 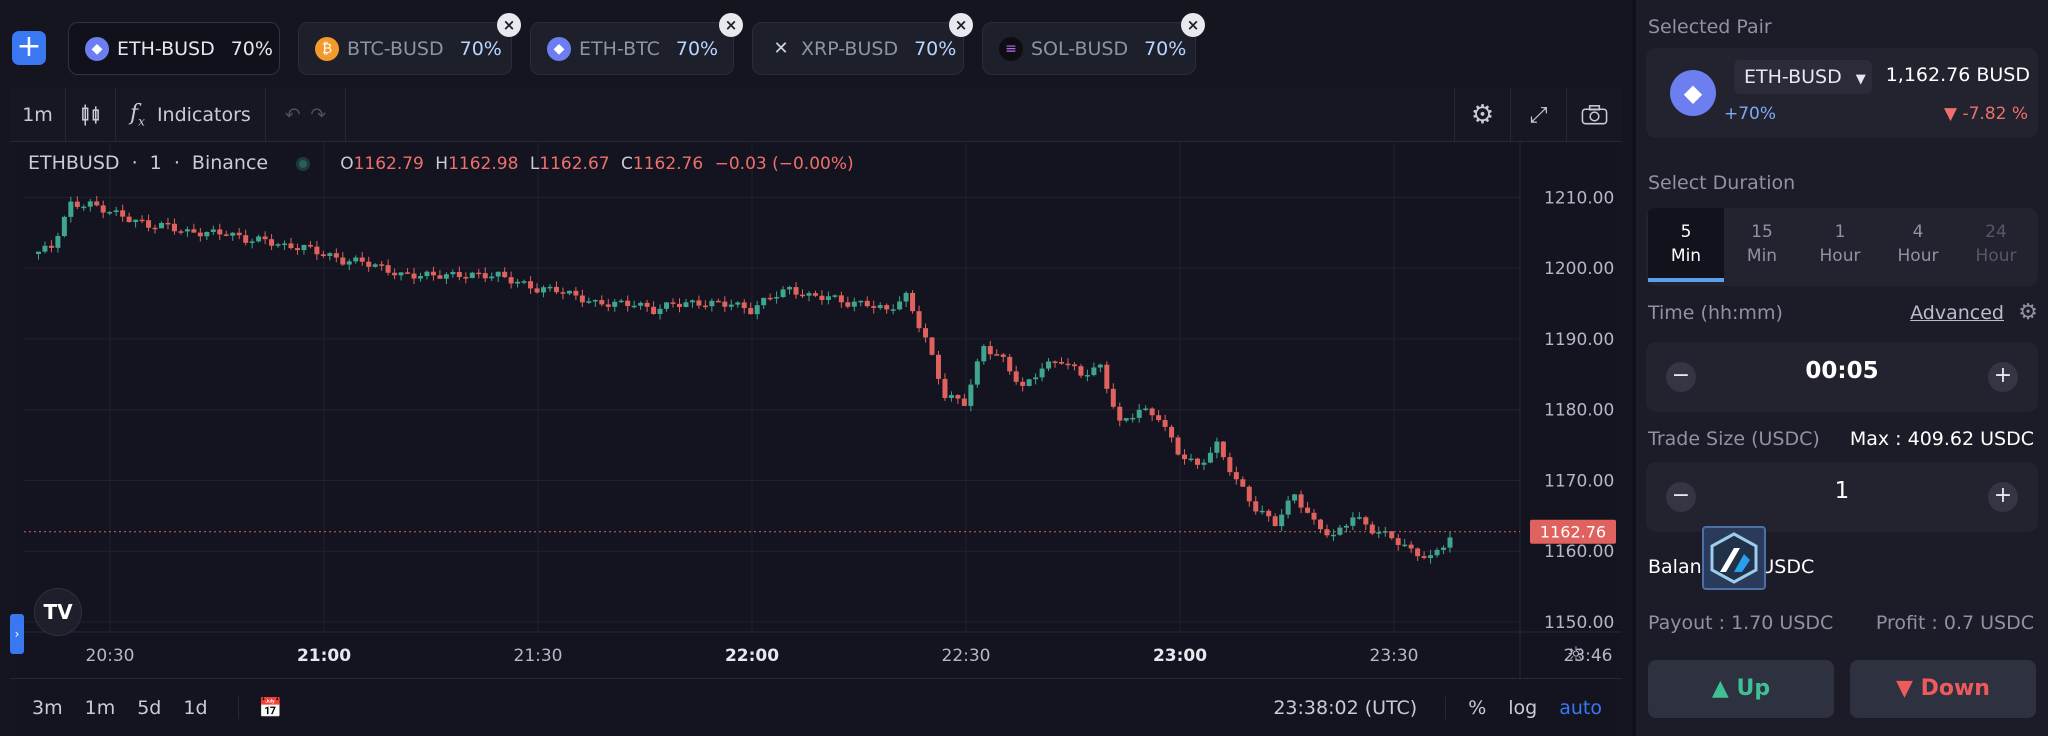 I want to click on x-tick-label: 23:30, so click(x=1394, y=656).